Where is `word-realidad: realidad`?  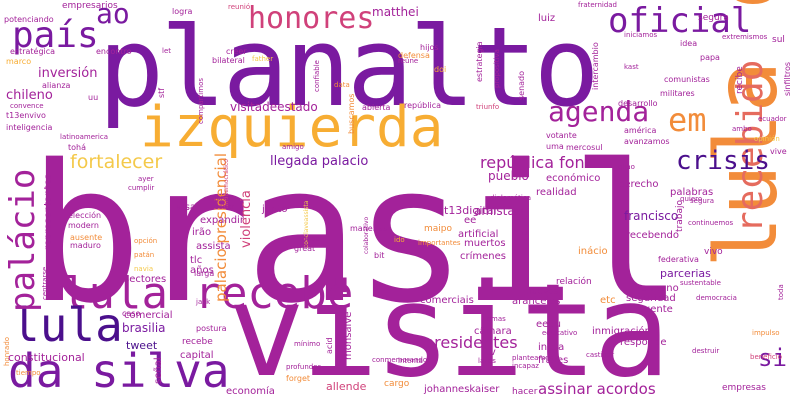
word-realidad: realidad is located at coordinates (556, 192).